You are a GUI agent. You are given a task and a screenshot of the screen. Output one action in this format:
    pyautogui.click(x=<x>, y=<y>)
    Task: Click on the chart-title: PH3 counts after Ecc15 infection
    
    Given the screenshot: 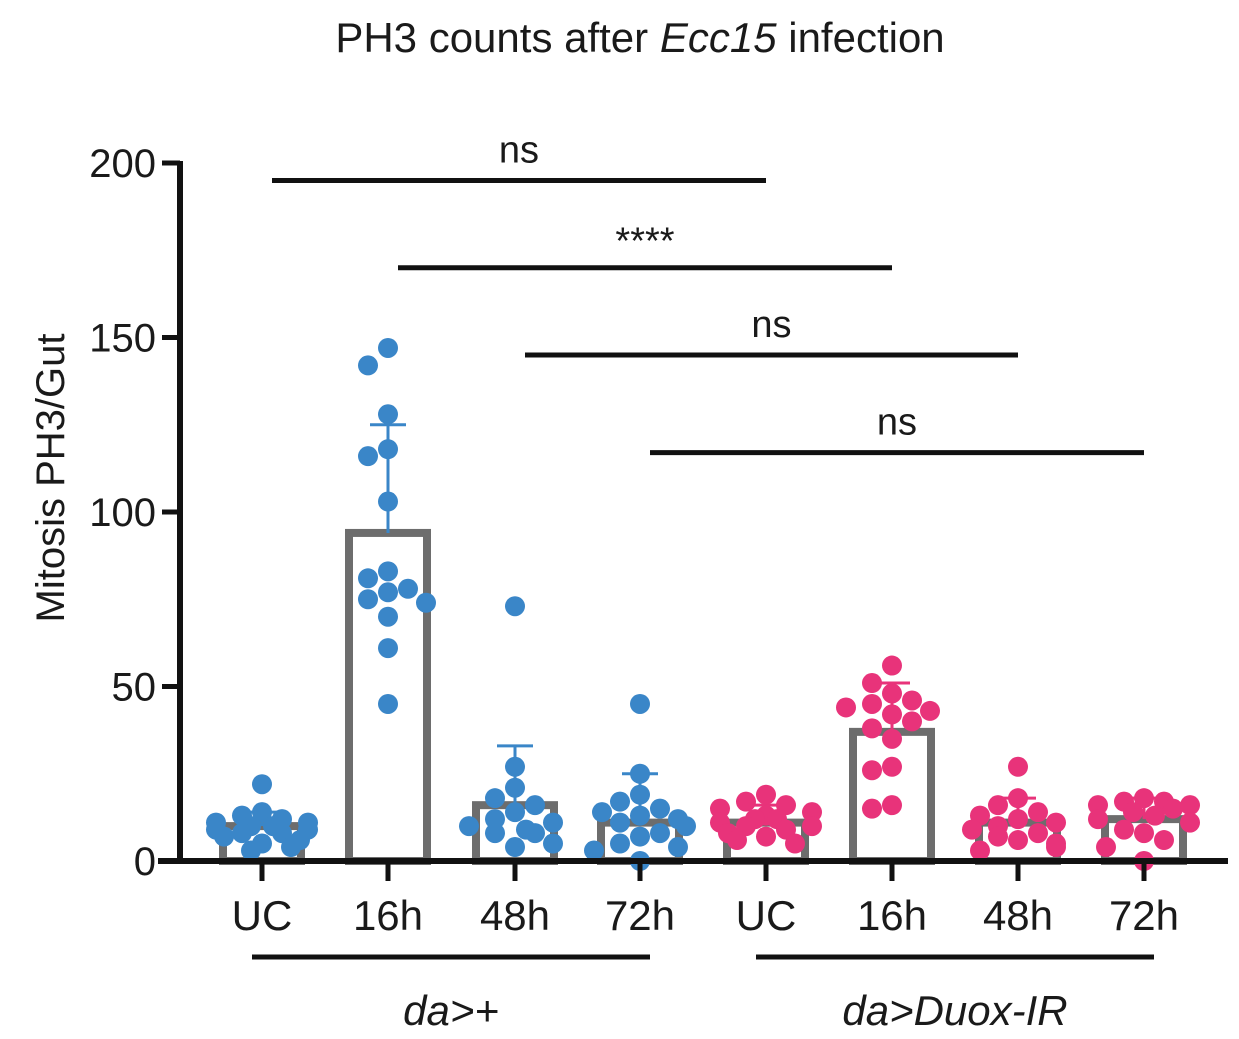 What is the action you would take?
    pyautogui.click(x=639, y=37)
    